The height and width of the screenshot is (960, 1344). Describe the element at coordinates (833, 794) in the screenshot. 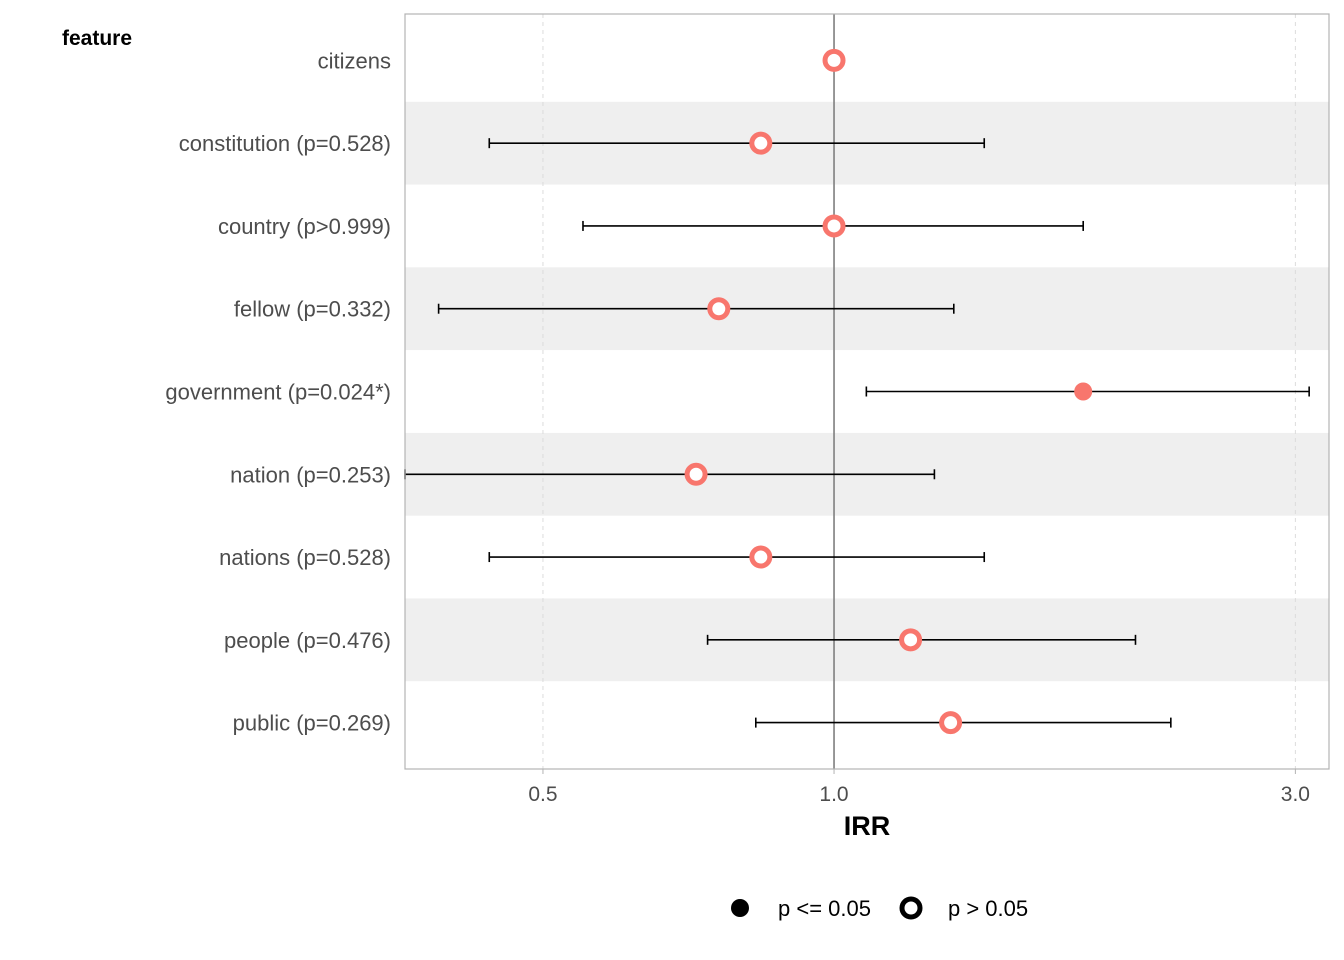

I see `x-tick-label: 1.0` at that location.